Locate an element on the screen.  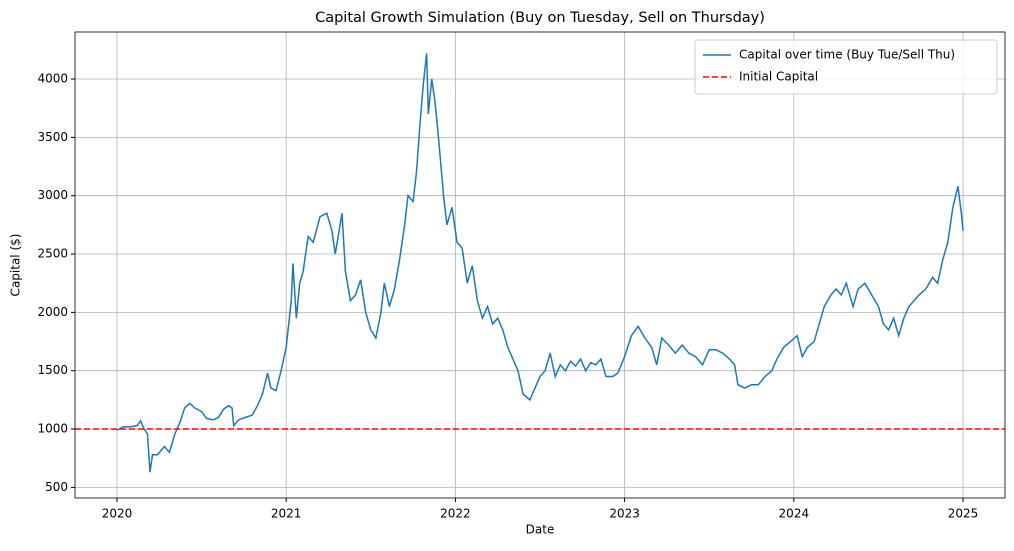
x-tick-label: 2025 is located at coordinates (963, 514).